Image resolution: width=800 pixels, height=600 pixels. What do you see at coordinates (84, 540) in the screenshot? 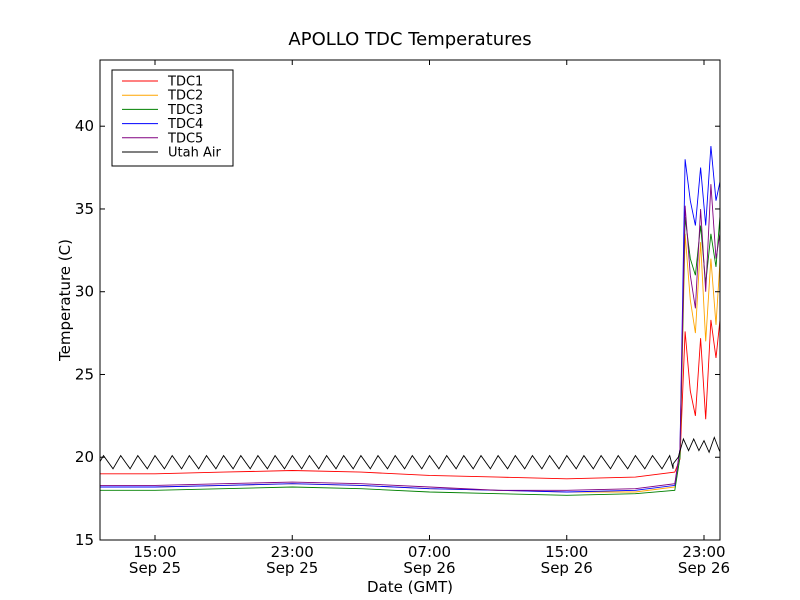
I see `y-tick-label: 15` at bounding box center [84, 540].